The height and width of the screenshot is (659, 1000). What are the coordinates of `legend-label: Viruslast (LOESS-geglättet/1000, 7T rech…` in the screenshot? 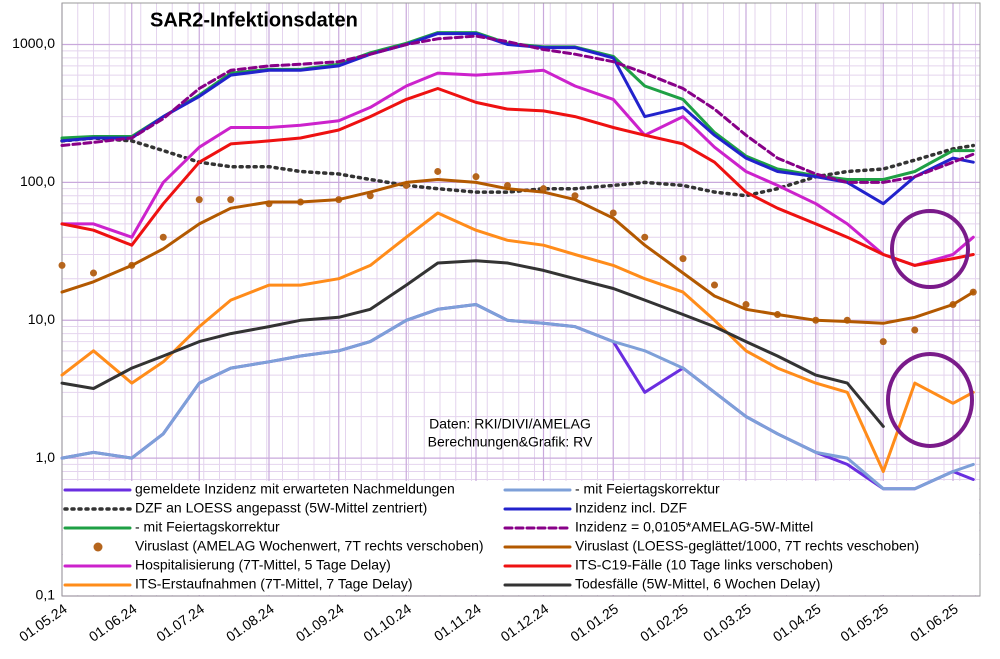 It's located at (747, 546).